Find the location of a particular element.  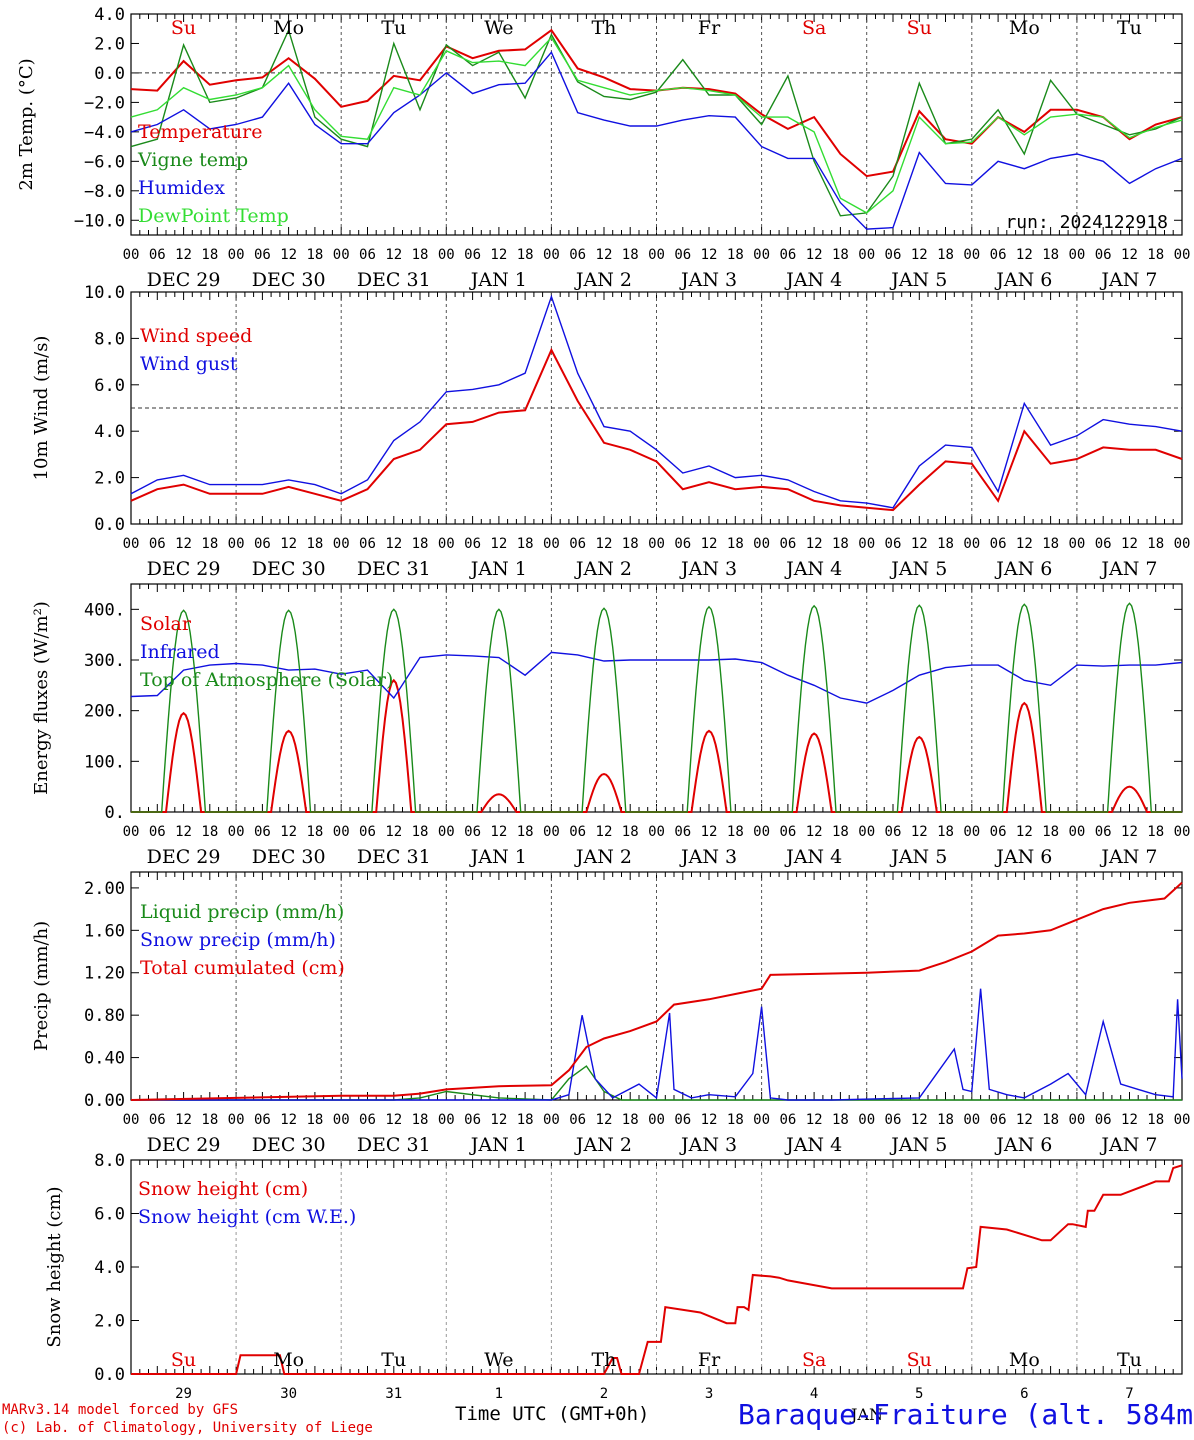

date-label: DEC 31 is located at coordinates (394, 1145).